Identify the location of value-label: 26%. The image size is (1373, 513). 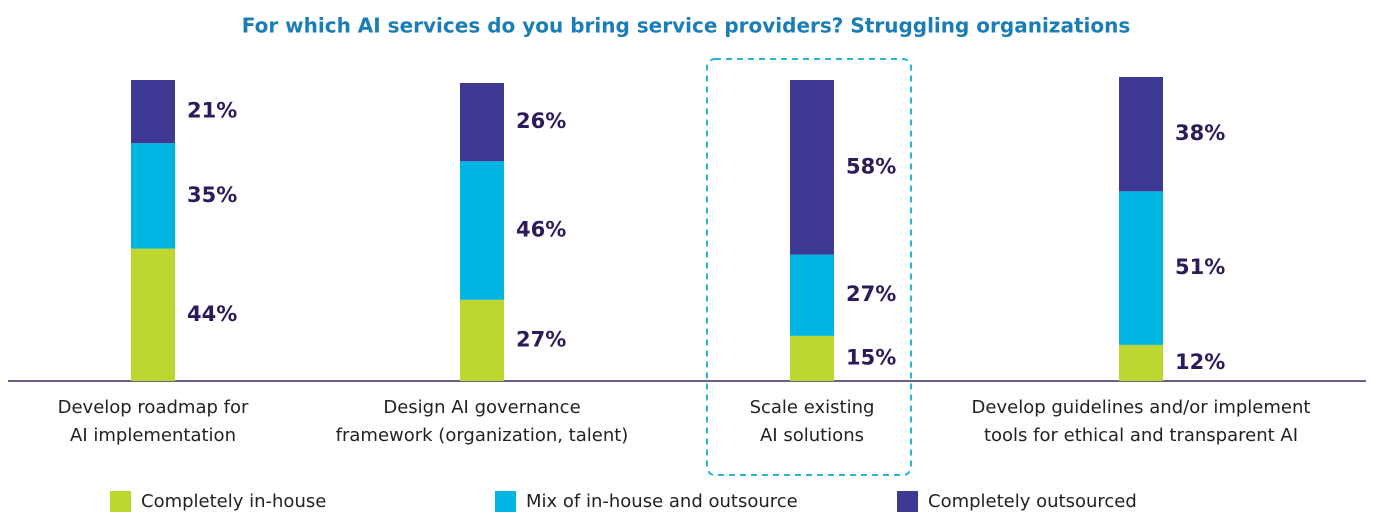
(541, 121).